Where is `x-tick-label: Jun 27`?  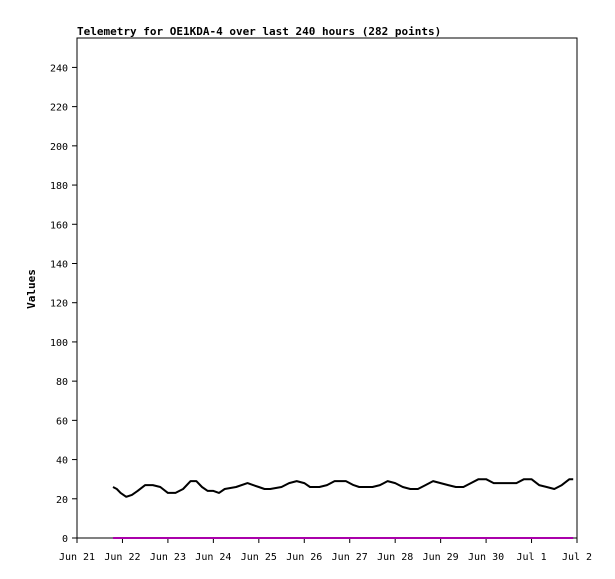
x-tick-label: Jun 27 is located at coordinates (350, 557).